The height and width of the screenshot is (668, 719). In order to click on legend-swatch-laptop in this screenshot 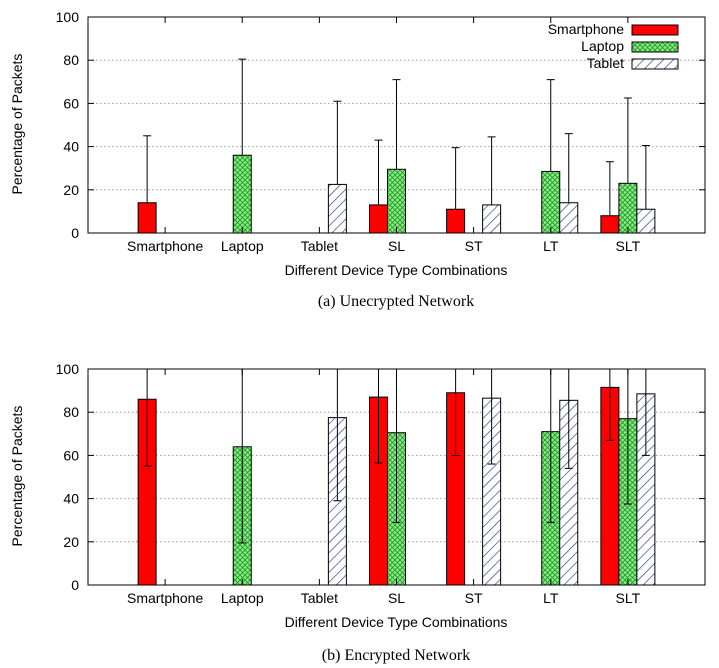, I will do `click(655, 47)`.